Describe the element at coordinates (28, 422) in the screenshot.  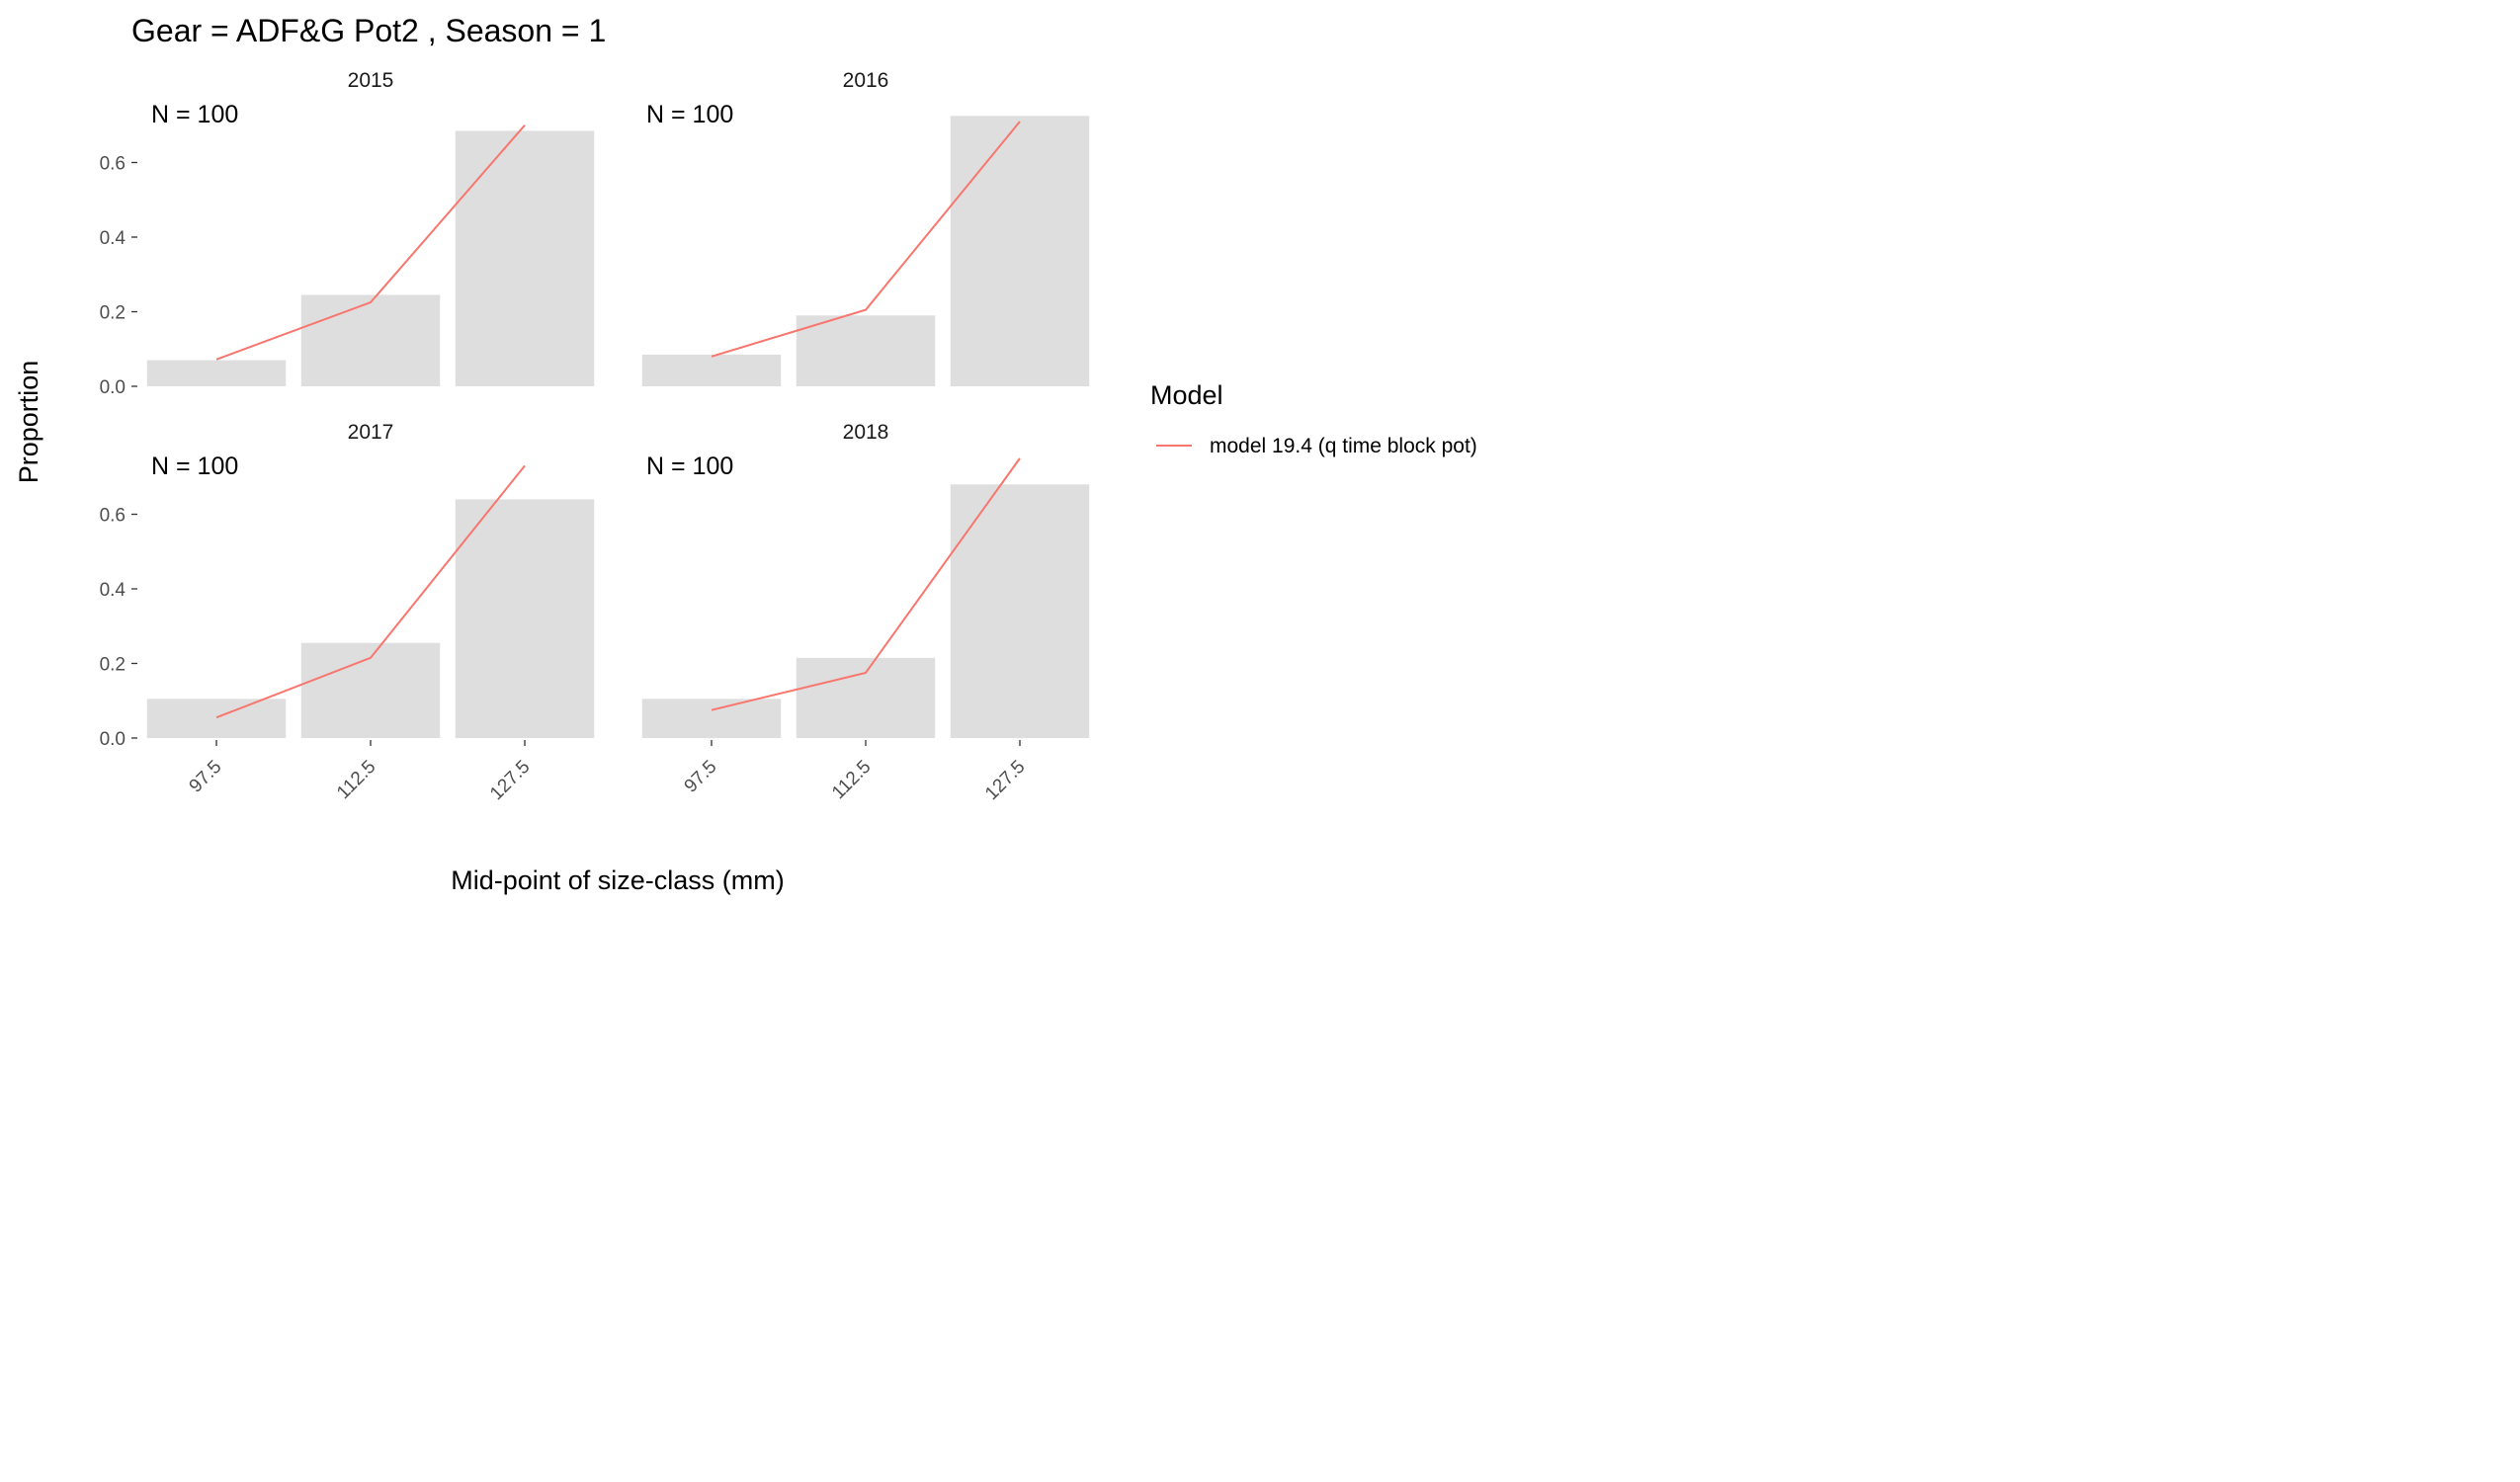
I see `y-axis-title: Proportion` at that location.